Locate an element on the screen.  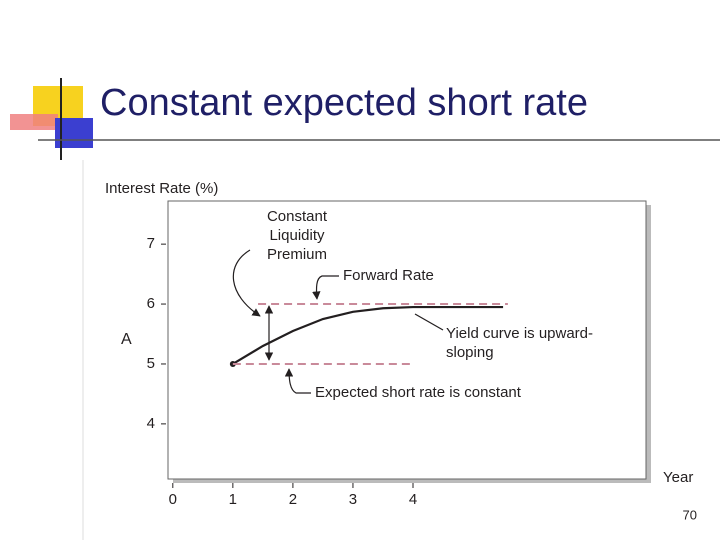
deco-red is located at coordinates (34, 122).